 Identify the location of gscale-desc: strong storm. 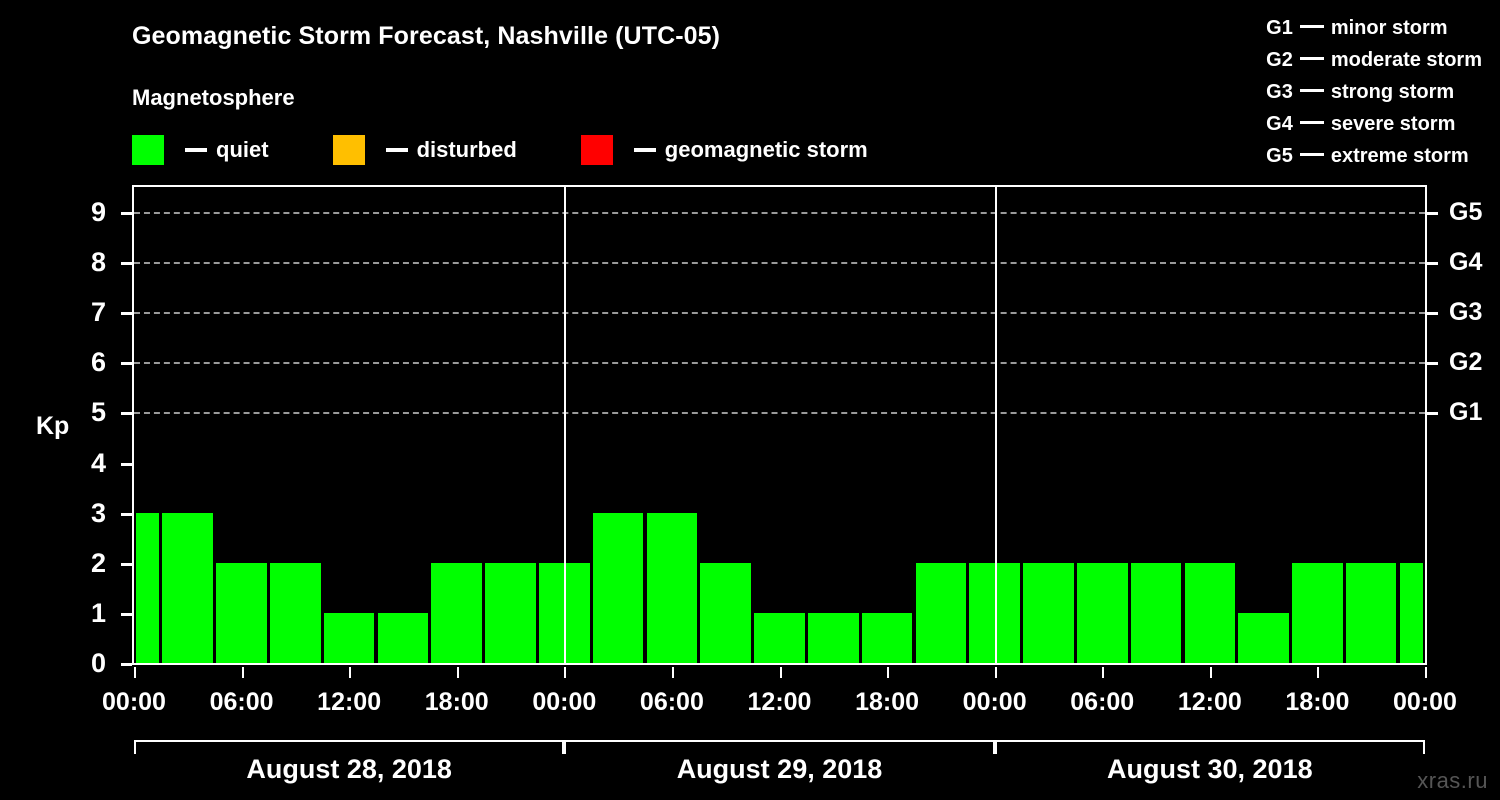
(1392, 92).